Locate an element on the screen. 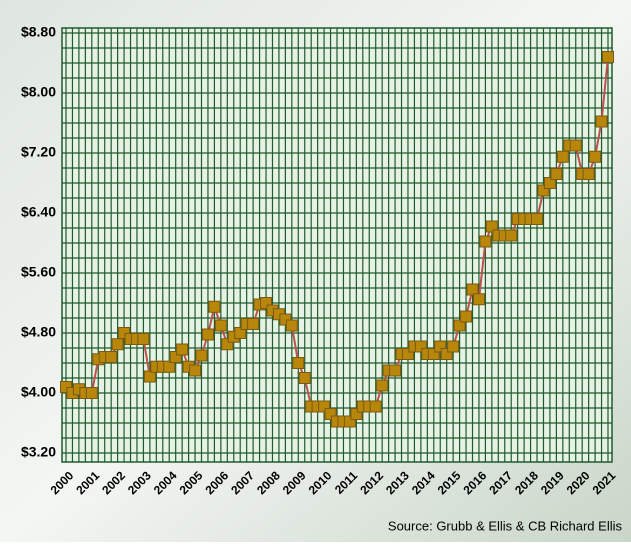 The width and height of the screenshot is (631, 547). y-tick-label: $3.20 is located at coordinates (38, 452).